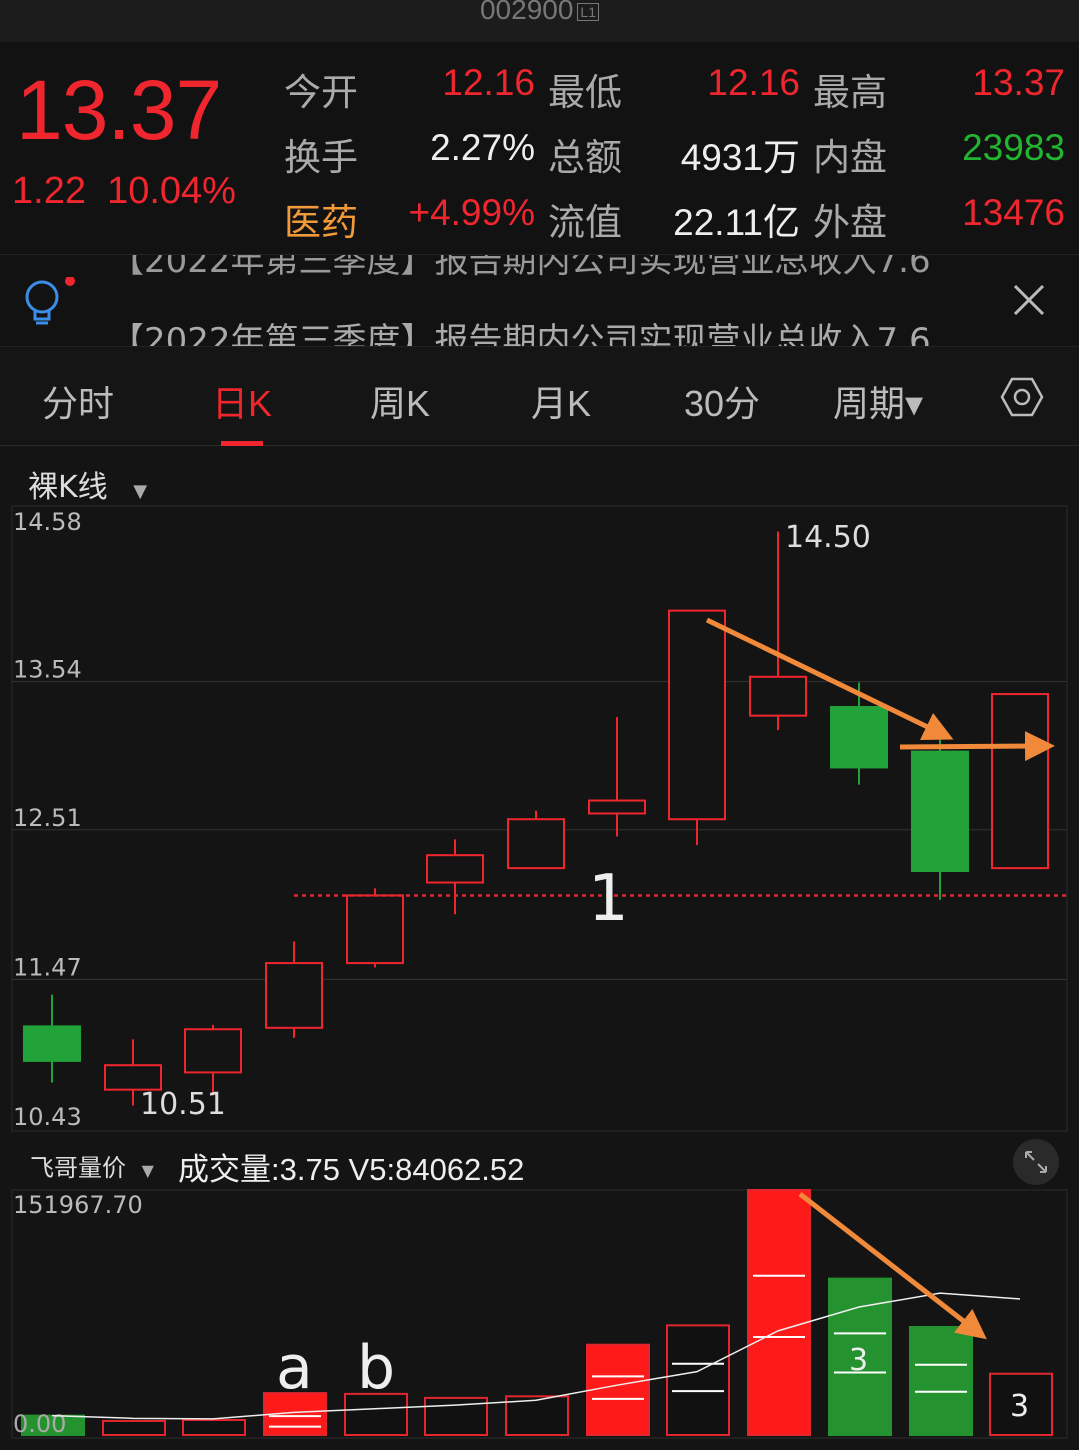 This screenshot has width=1079, height=1450. Describe the element at coordinates (78, 1205) in the screenshot. I see `y-tick-label: 151967.70` at that location.